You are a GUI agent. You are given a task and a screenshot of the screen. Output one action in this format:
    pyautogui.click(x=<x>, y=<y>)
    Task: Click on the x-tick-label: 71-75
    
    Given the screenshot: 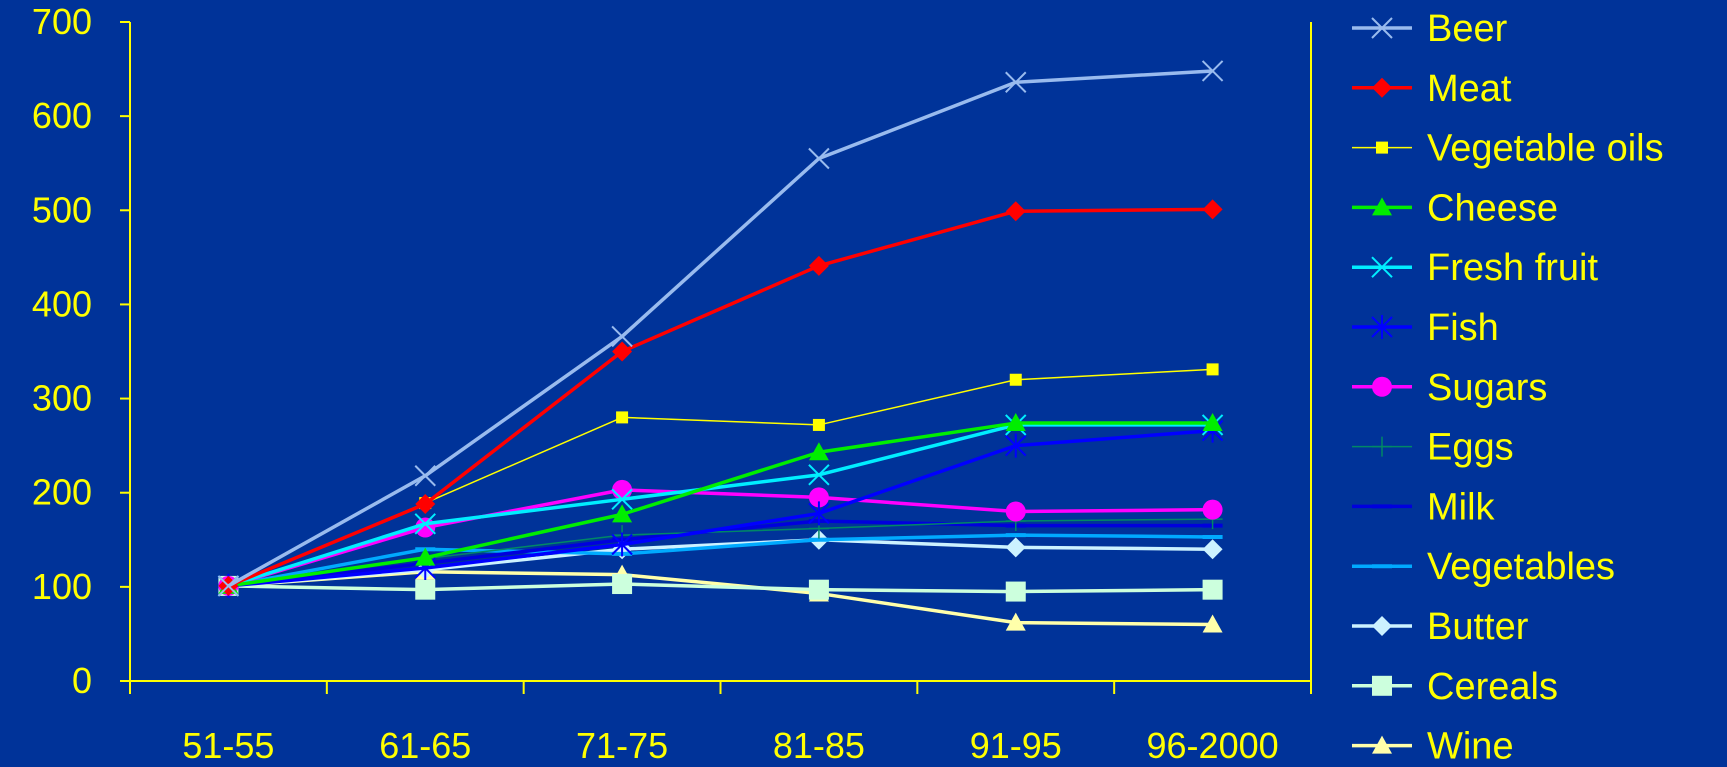 What is the action you would take?
    pyautogui.click(x=622, y=745)
    